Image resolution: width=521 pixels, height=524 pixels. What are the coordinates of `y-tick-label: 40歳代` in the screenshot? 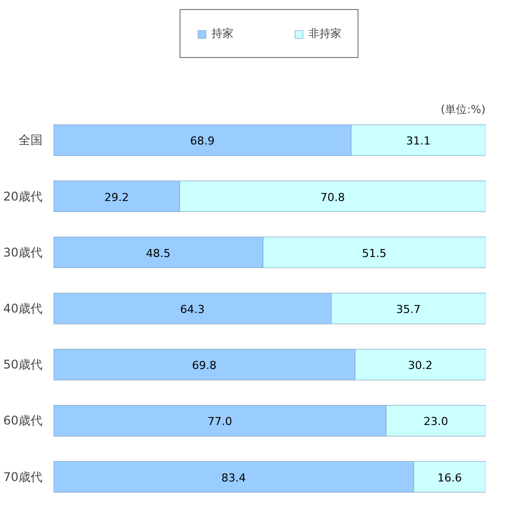 It's located at (23, 309).